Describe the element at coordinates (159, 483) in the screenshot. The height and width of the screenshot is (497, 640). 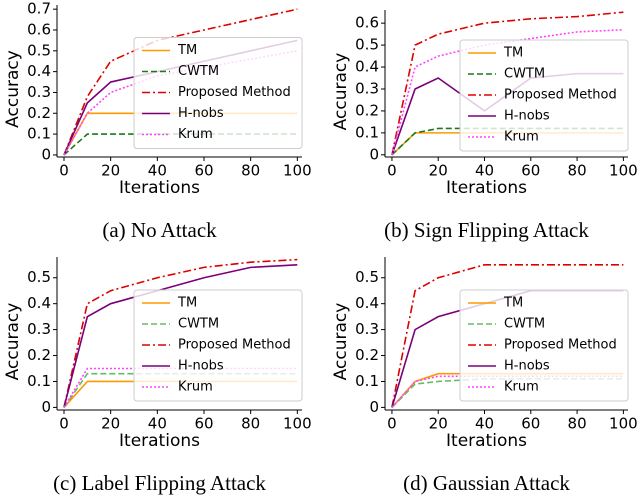
I see `caption: (c) Label Flipping Attack` at that location.